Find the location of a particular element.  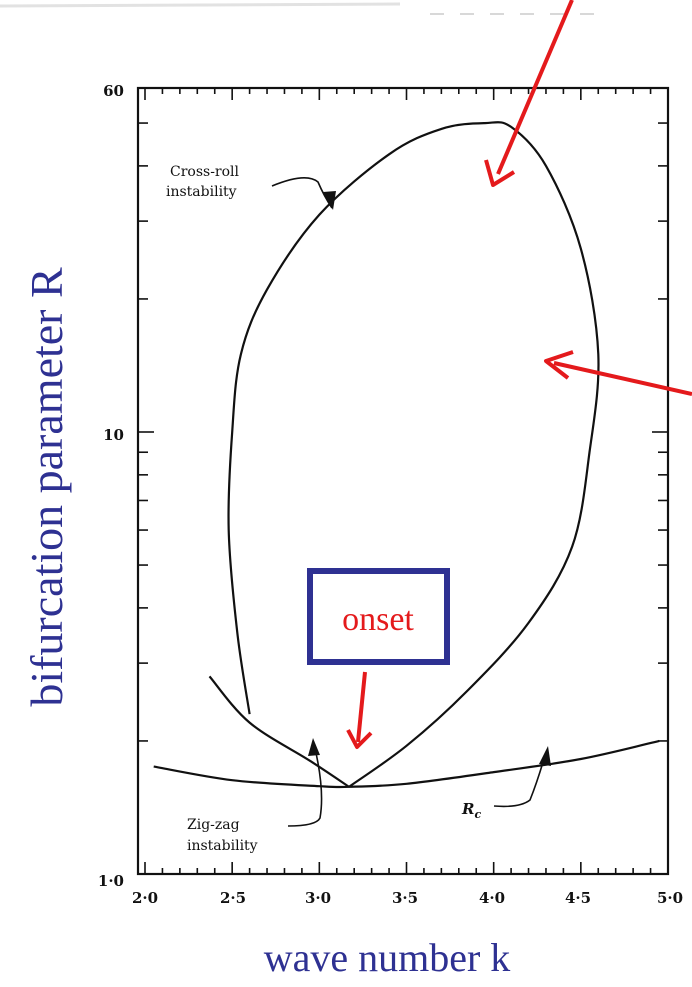

rc-label: Rc is located at coordinates (471, 810).